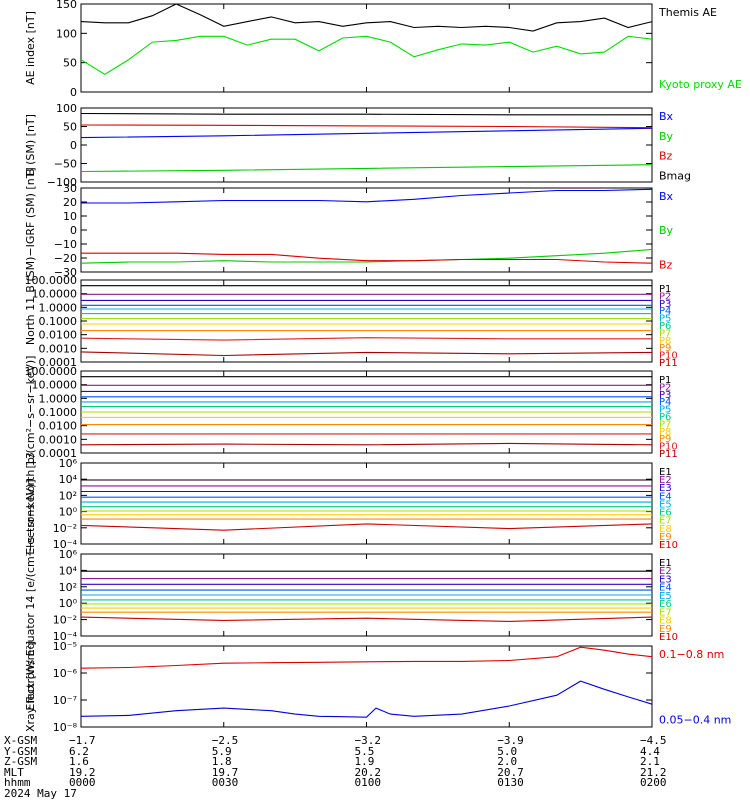 The width and height of the screenshot is (750, 800). I want to click on y-tick-label: 20, so click(70, 202).